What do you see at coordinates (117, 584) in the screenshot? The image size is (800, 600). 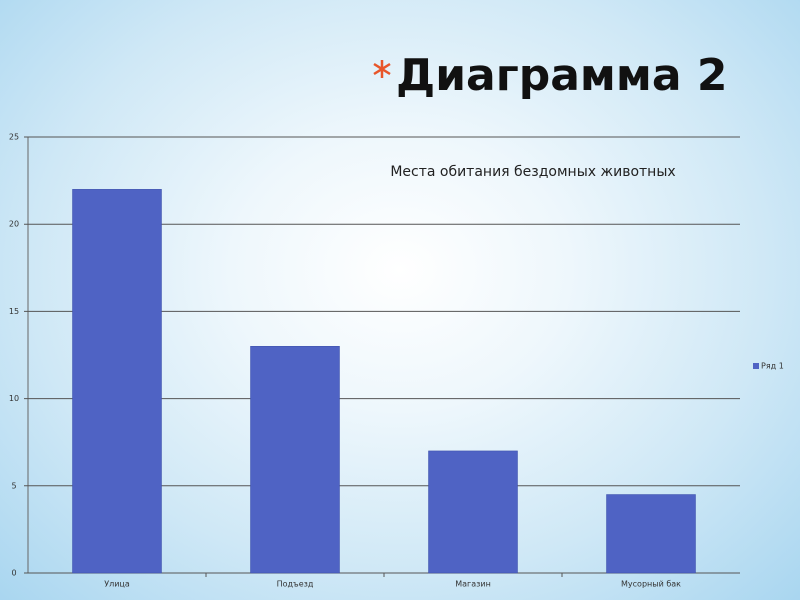 I see `x-tick-label: Улица` at bounding box center [117, 584].